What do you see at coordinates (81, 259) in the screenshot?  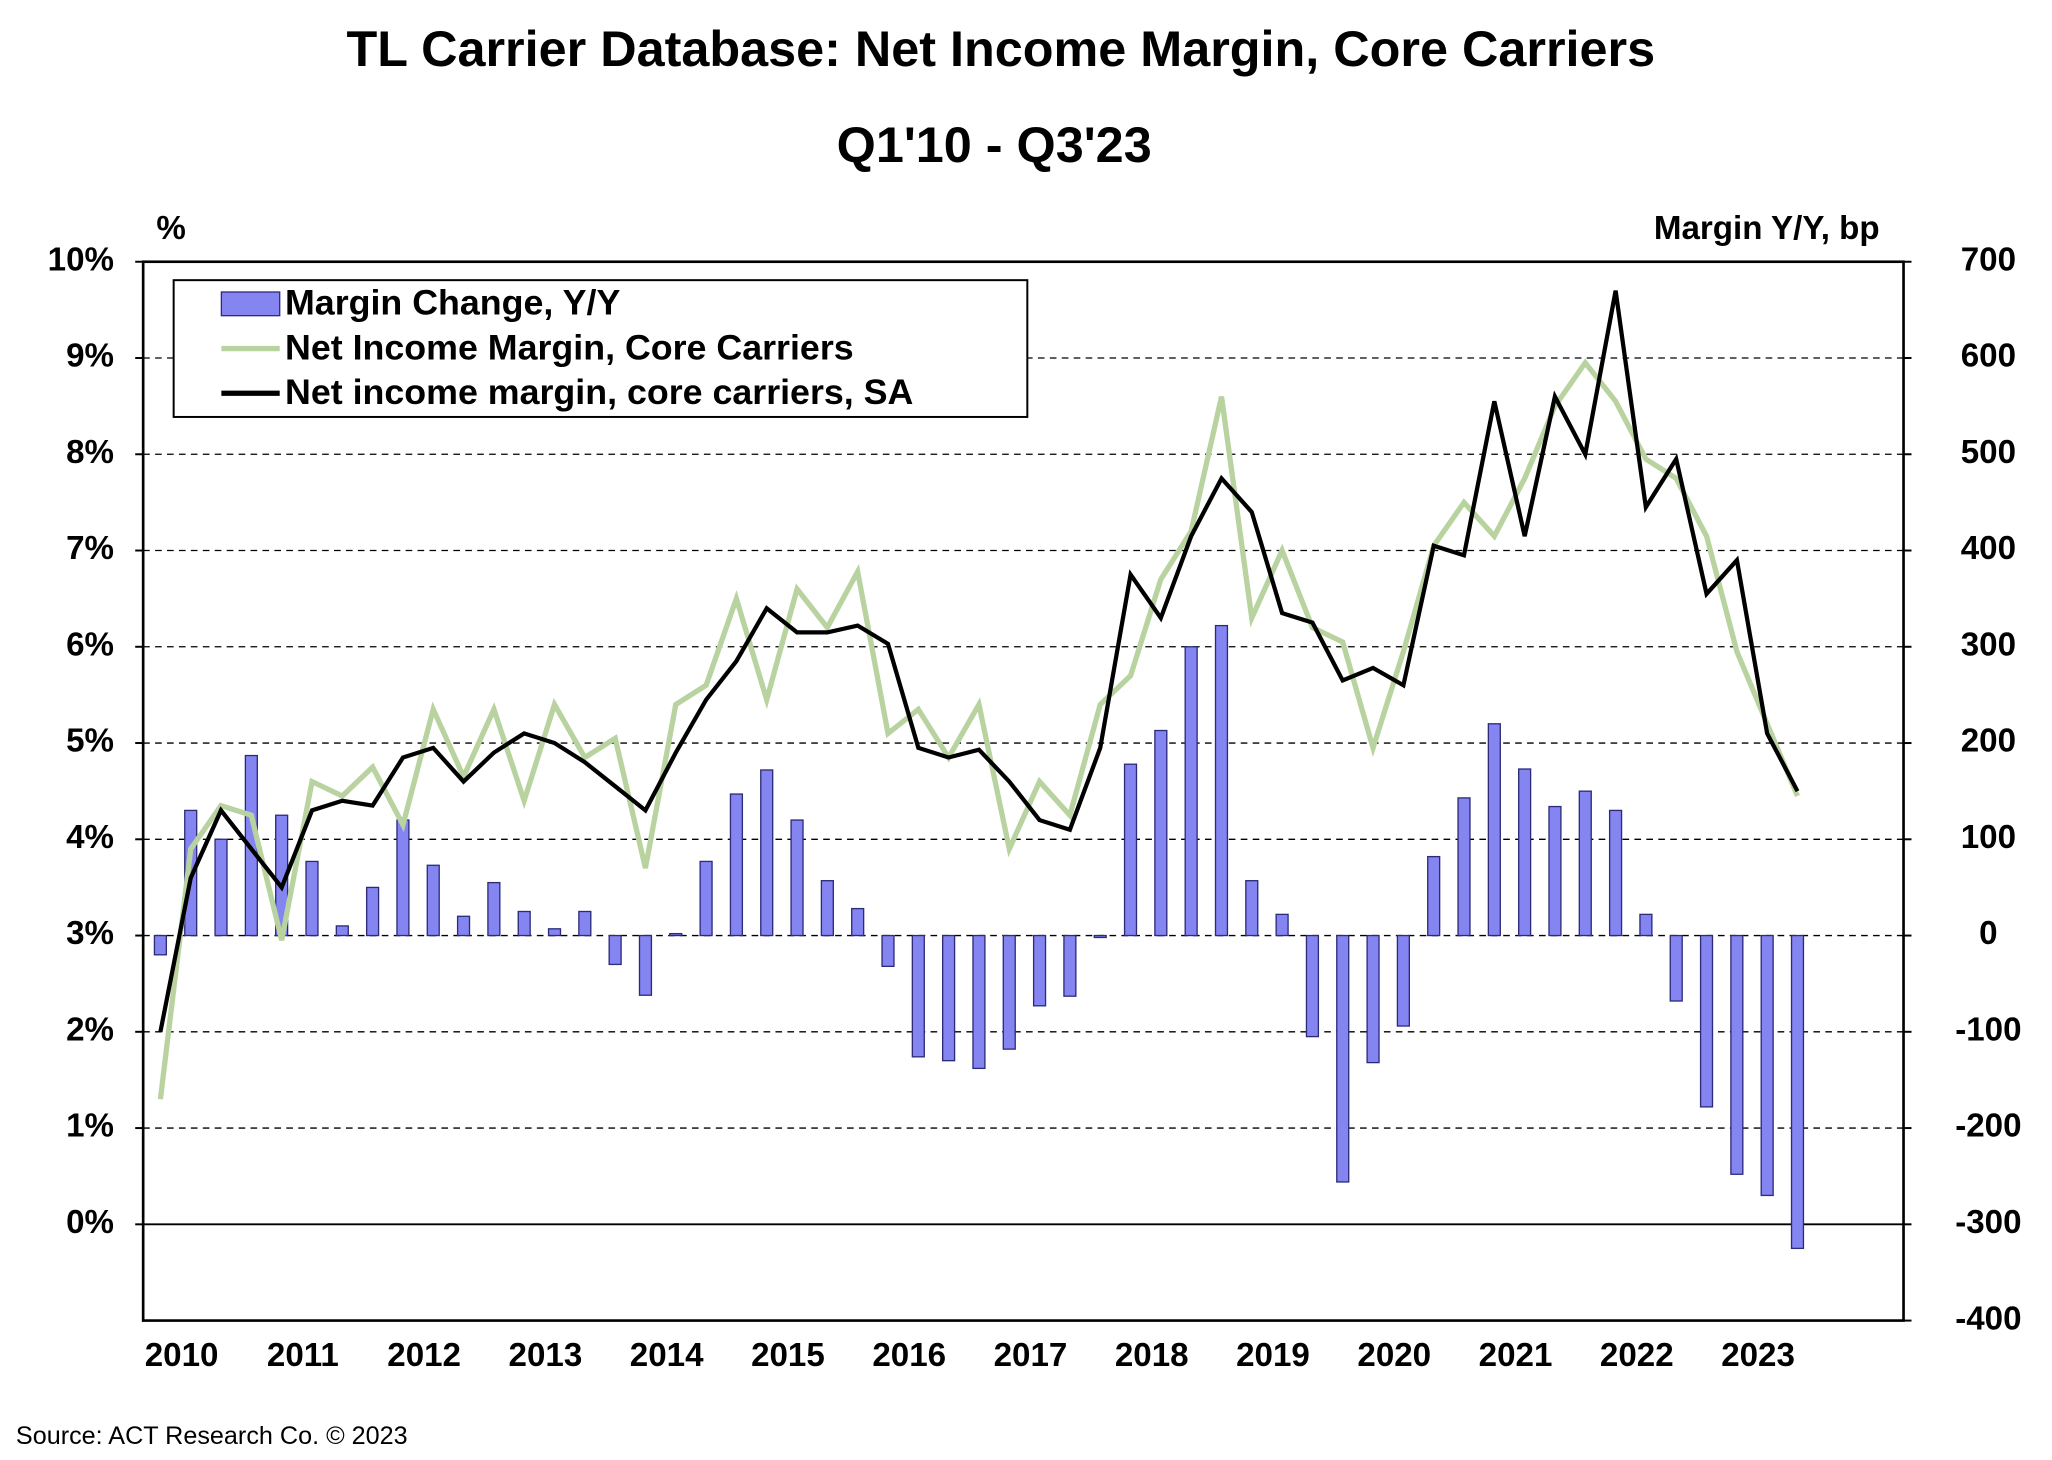 I see `y-tick-label: 10%` at bounding box center [81, 259].